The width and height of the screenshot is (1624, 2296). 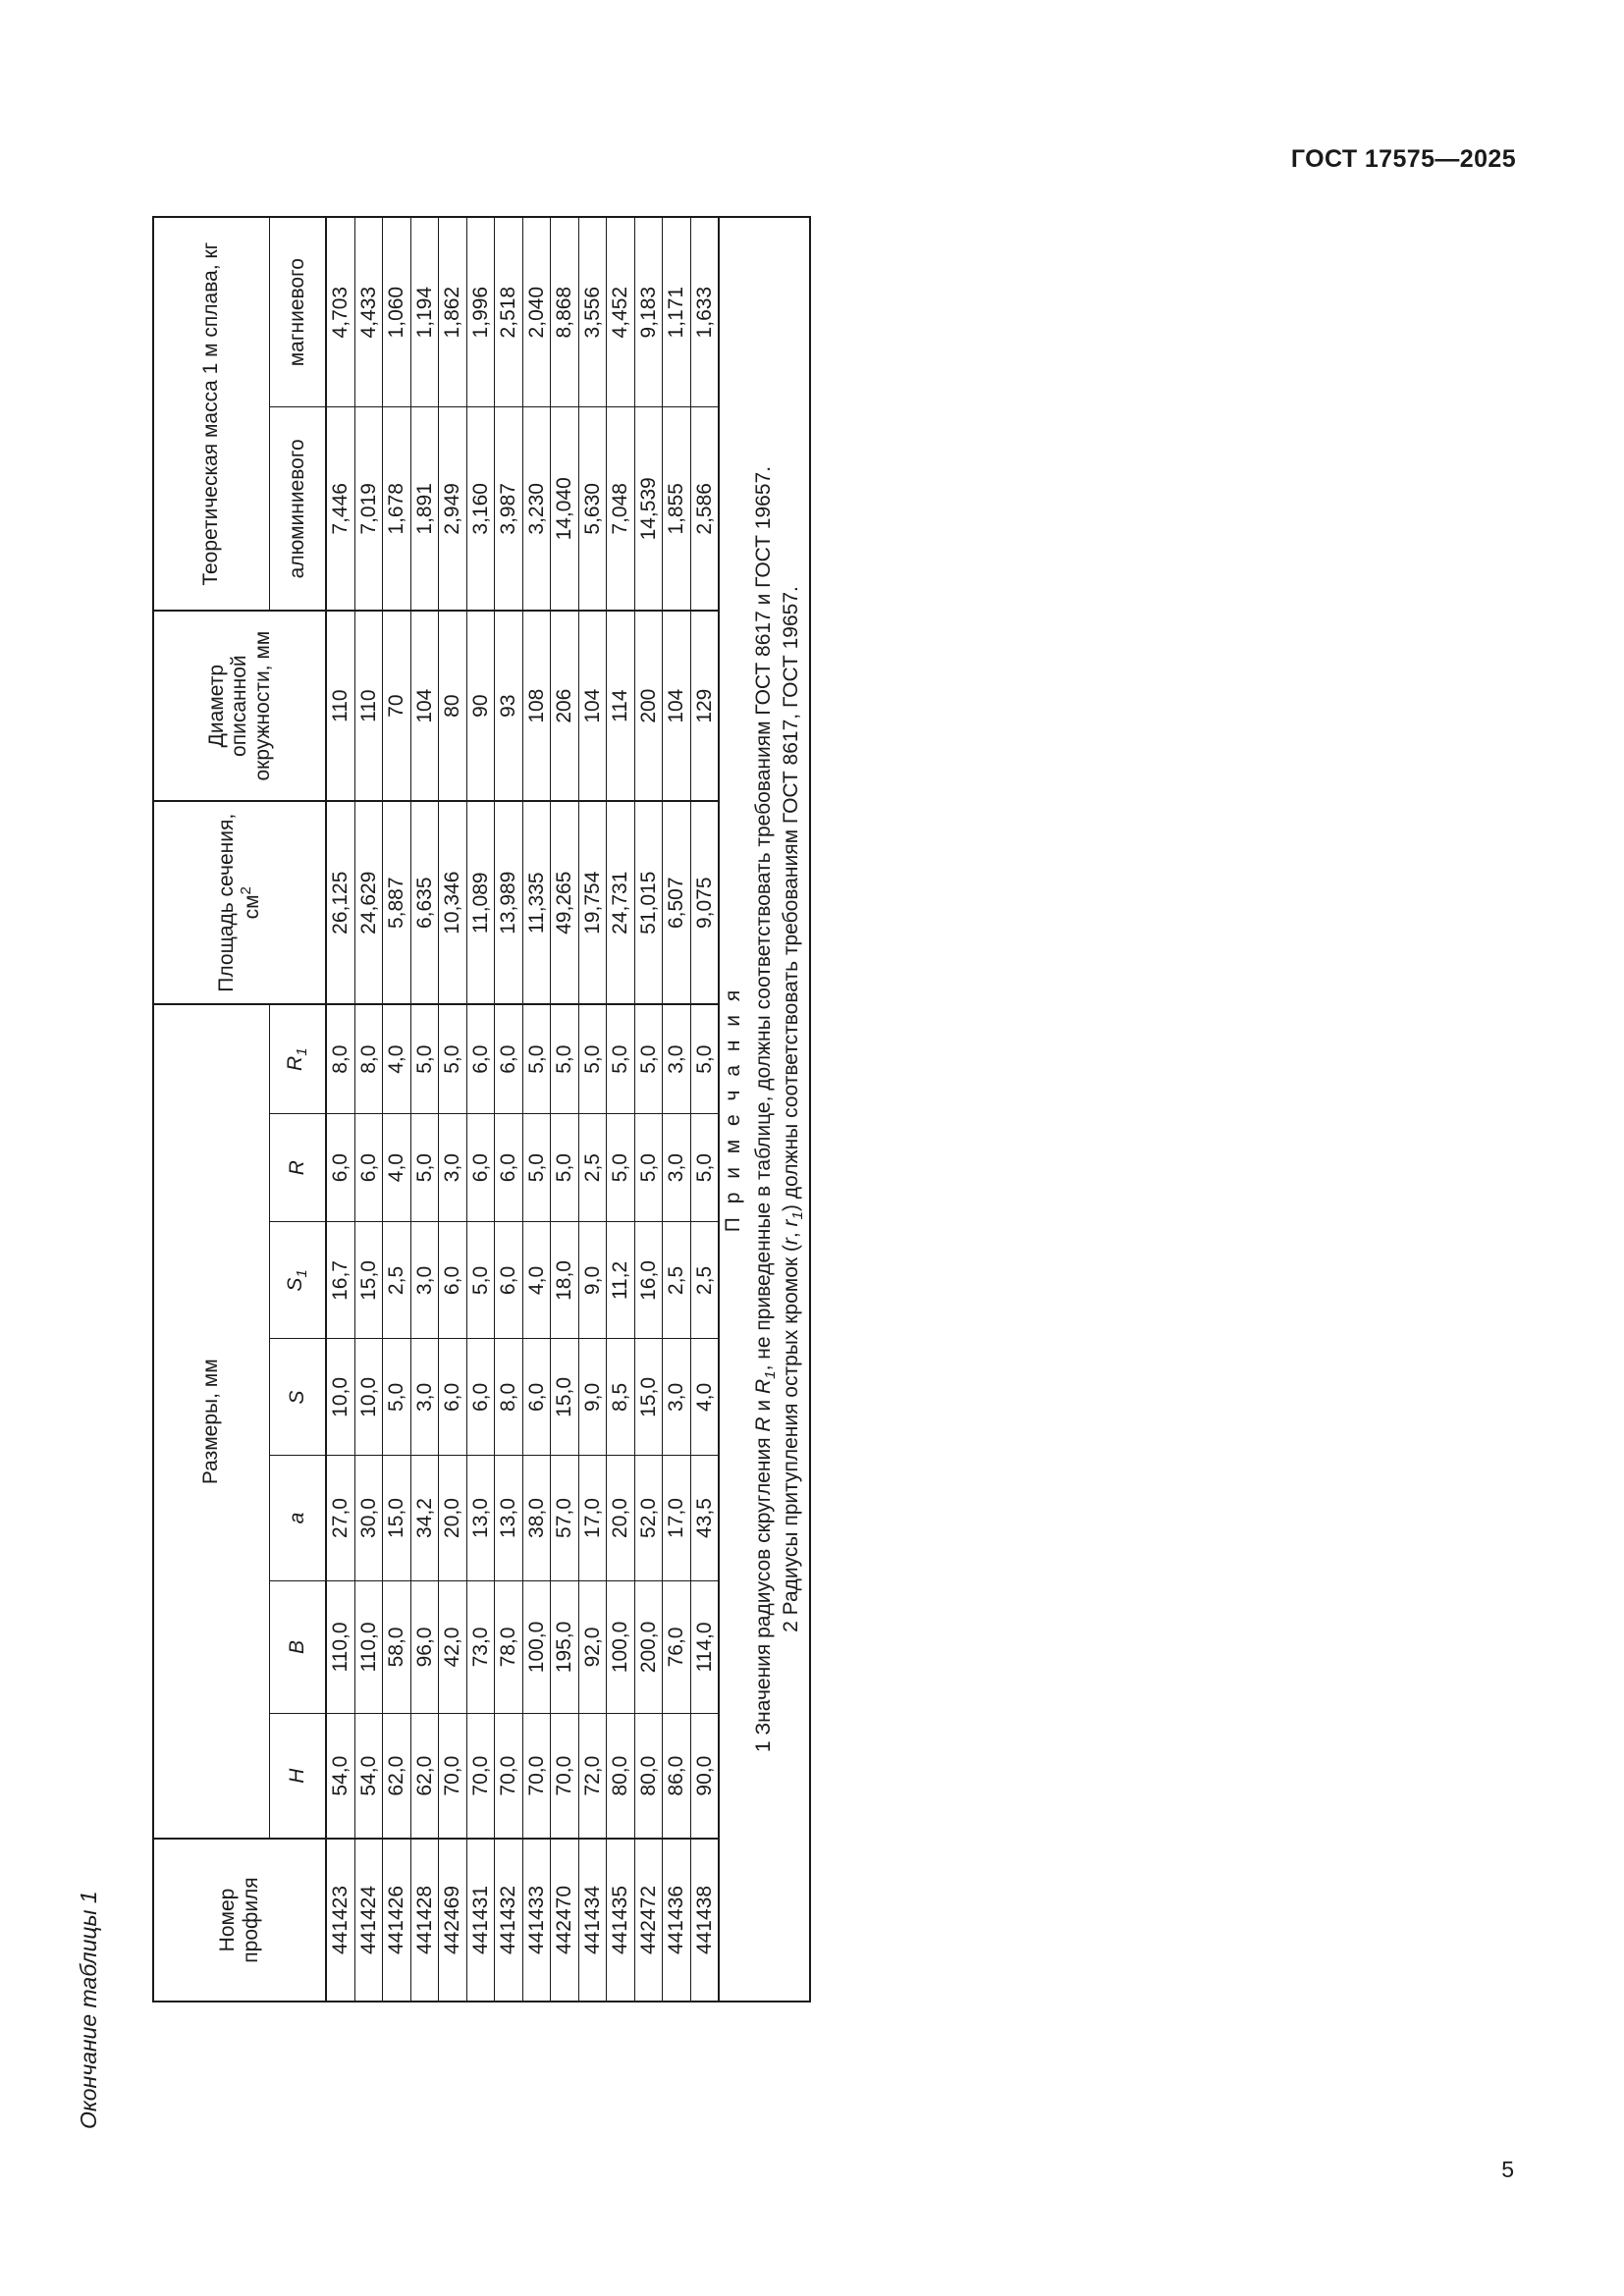 I want to click on cell-profile-number: 441432, so click(x=508, y=1920).